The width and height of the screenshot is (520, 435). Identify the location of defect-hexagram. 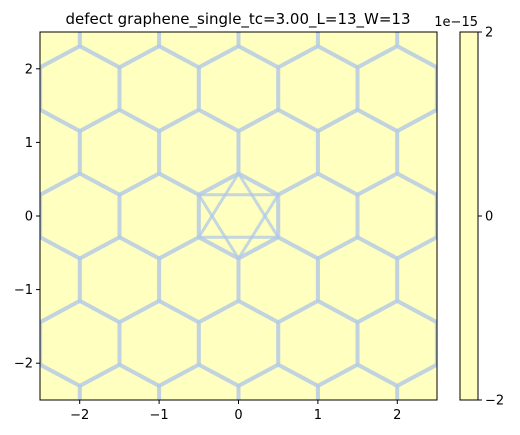
(238, 216).